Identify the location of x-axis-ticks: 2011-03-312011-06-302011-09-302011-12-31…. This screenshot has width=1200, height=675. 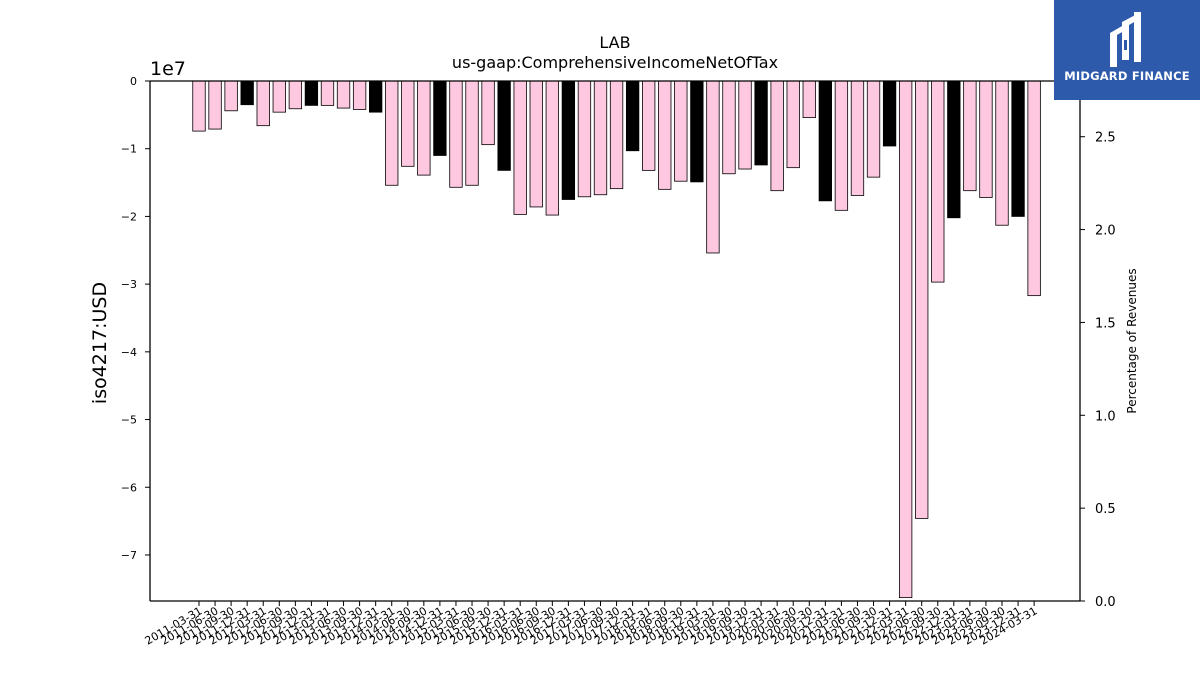
(591, 624).